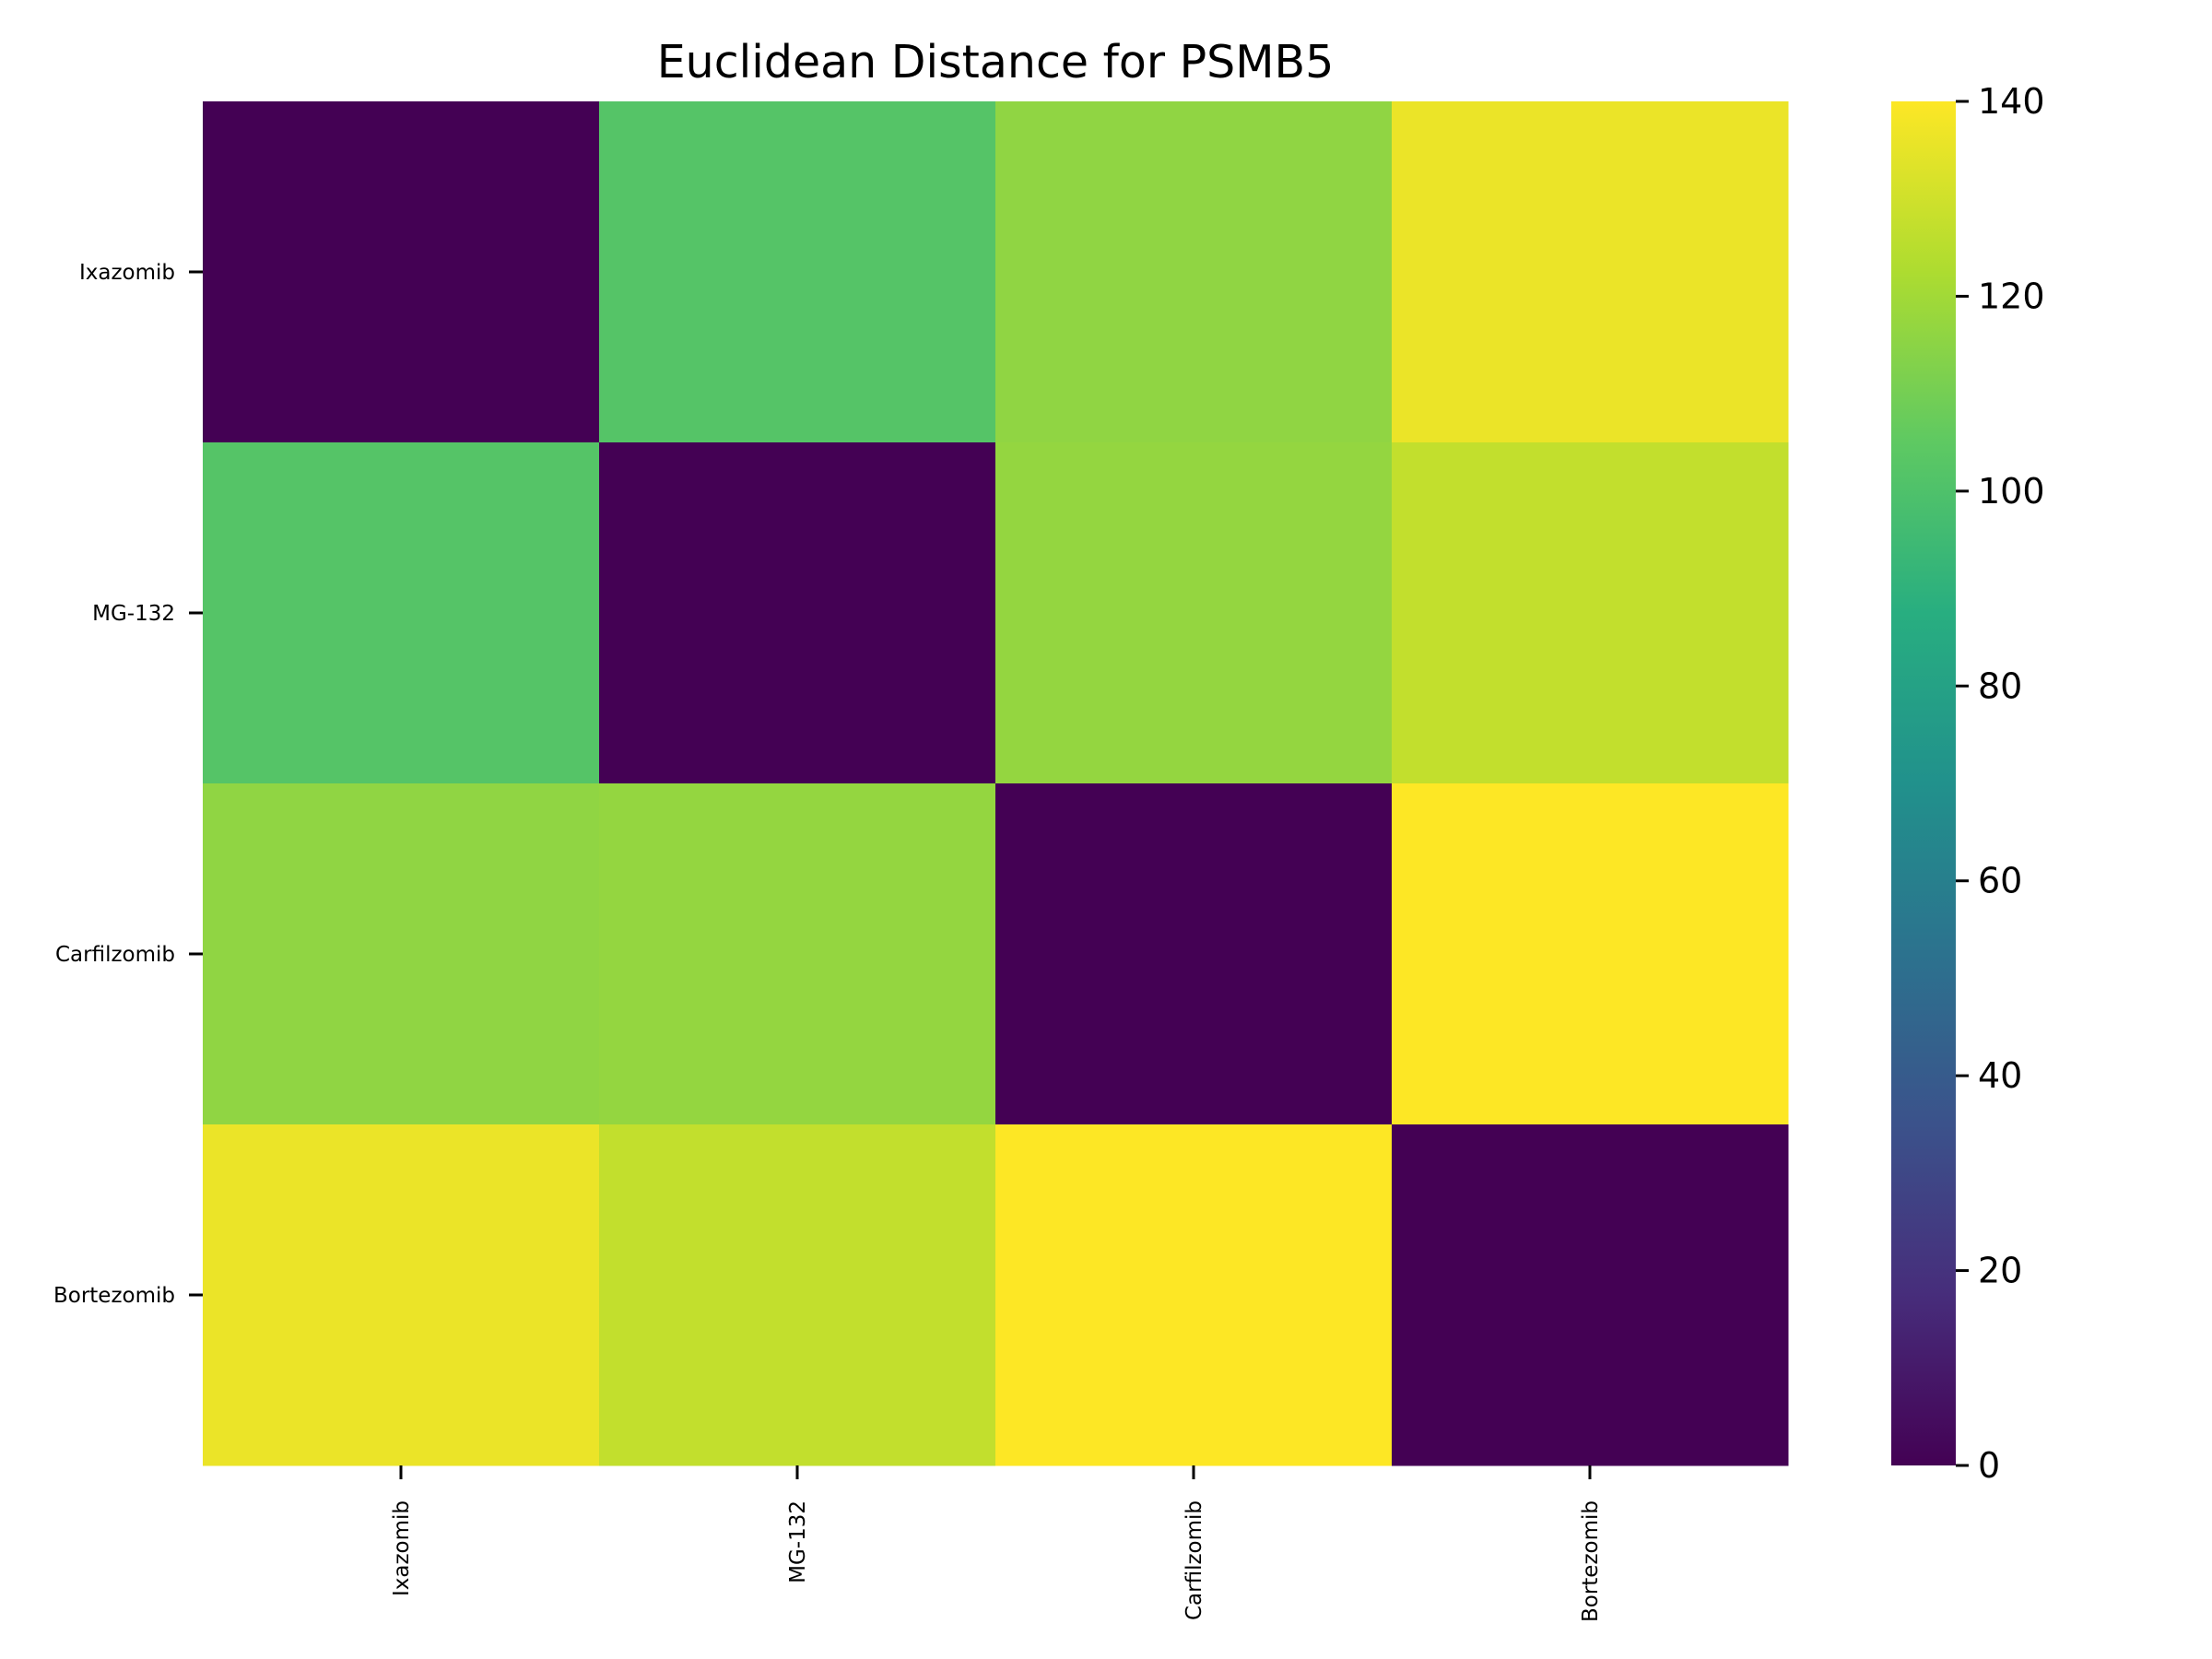  What do you see at coordinates (127, 273) in the screenshot?
I see `y-tick-label: Ixazomib` at bounding box center [127, 273].